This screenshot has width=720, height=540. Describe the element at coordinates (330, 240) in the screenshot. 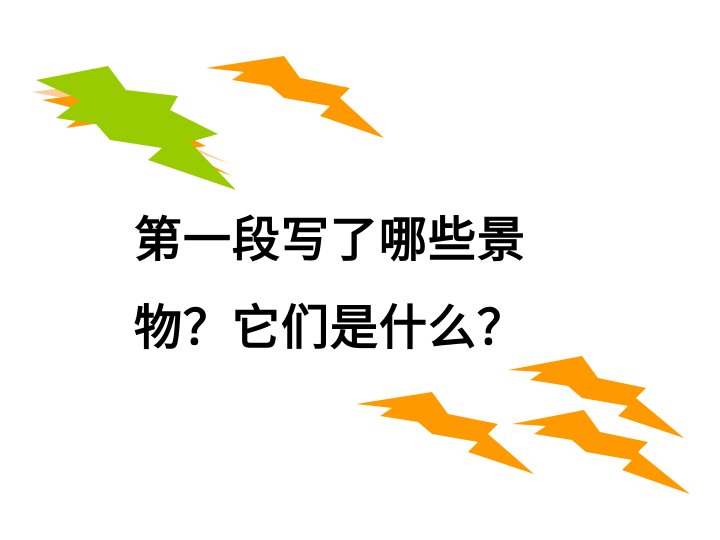

I see `question-line-1: 第一段写了哪些景` at that location.